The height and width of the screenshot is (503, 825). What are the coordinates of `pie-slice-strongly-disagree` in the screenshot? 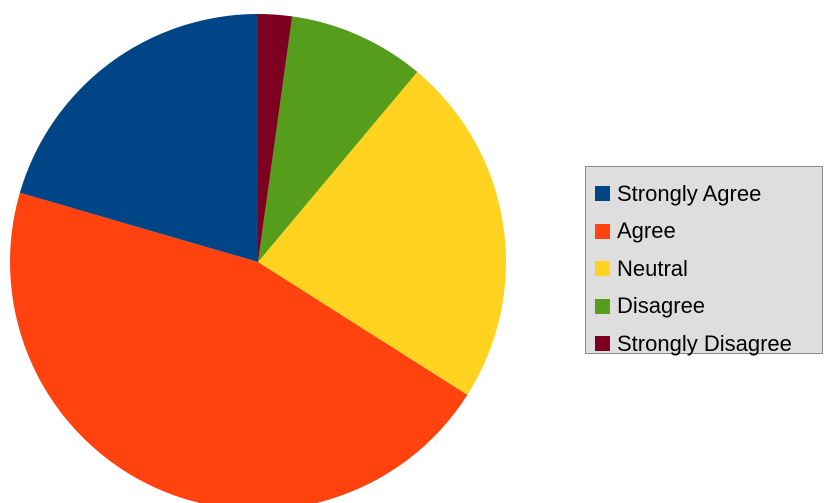 It's located at (275, 138).